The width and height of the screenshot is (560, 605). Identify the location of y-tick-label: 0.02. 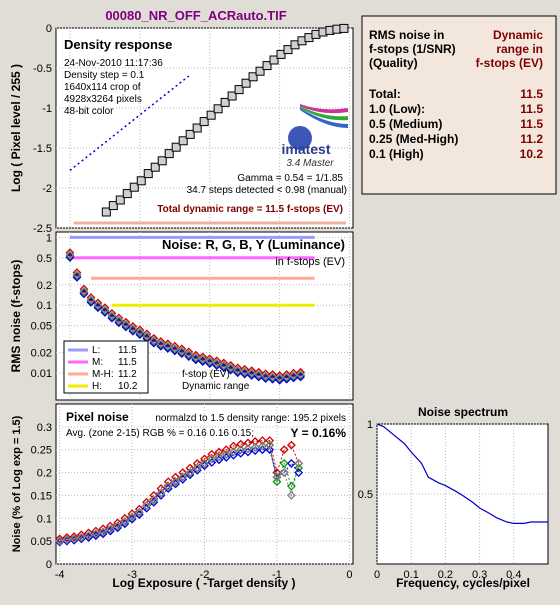
(41, 354).